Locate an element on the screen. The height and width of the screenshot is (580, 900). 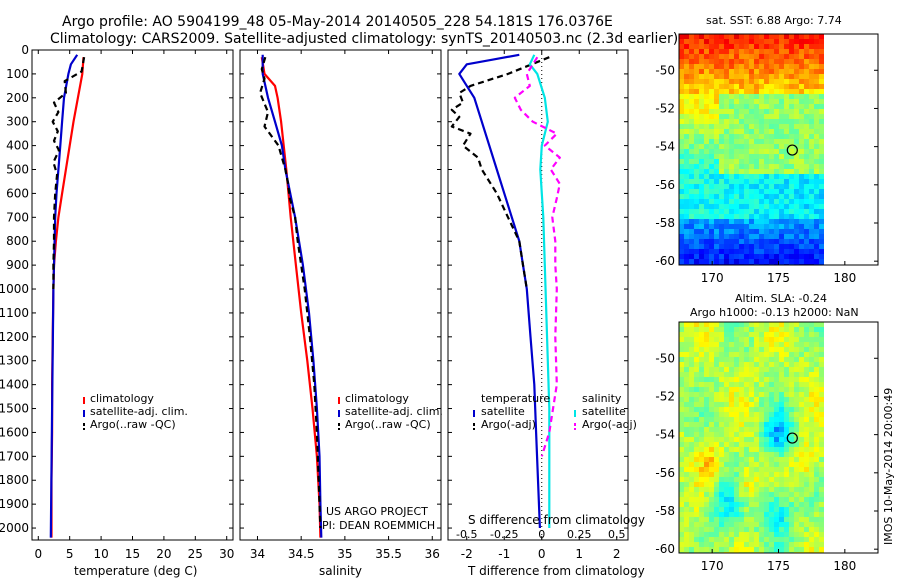
x-tick-label: 2 is located at coordinates (617, 554).